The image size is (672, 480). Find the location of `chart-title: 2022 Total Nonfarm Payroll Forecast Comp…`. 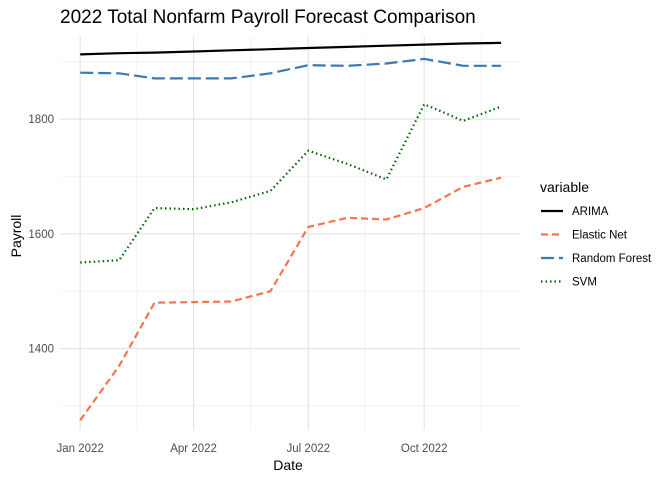

chart-title: 2022 Total Nonfarm Payroll Forecast Comp… is located at coordinates (268, 17).